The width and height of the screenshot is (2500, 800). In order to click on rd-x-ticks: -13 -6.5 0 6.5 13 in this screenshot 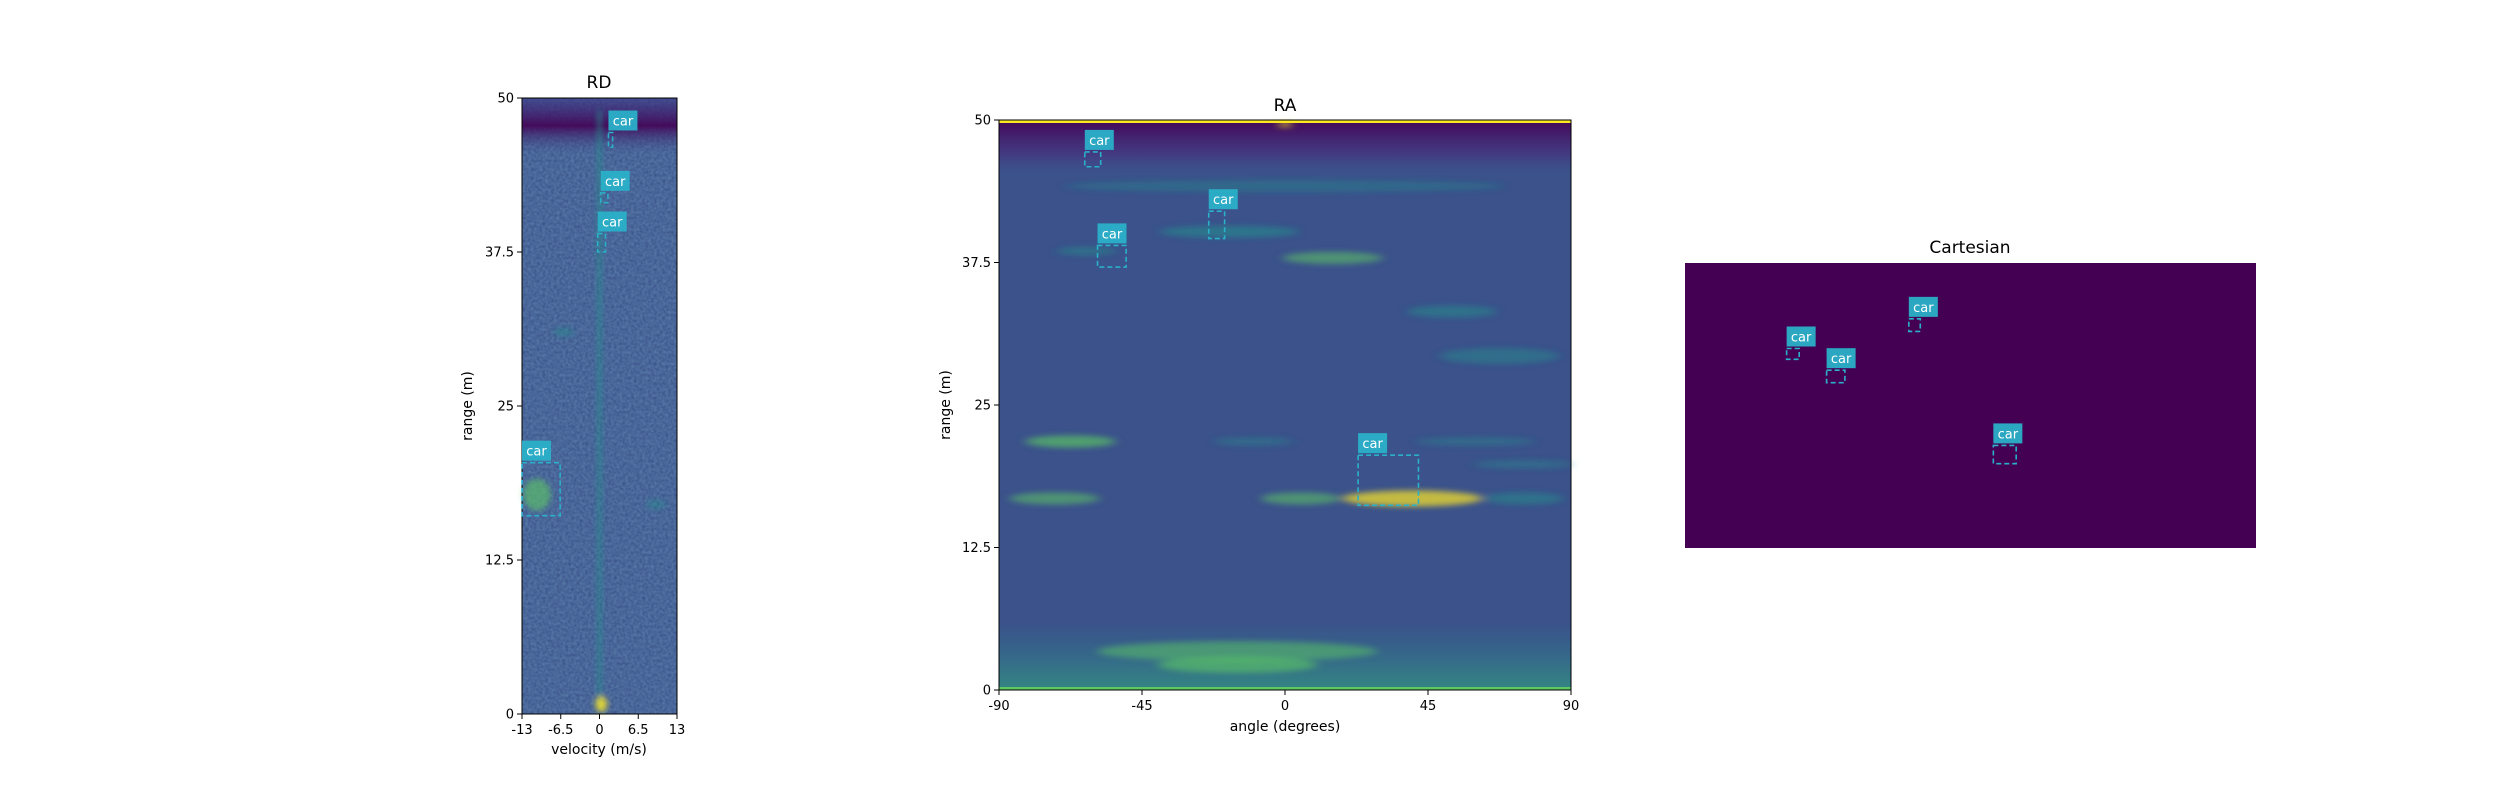, I will do `click(598, 726)`.